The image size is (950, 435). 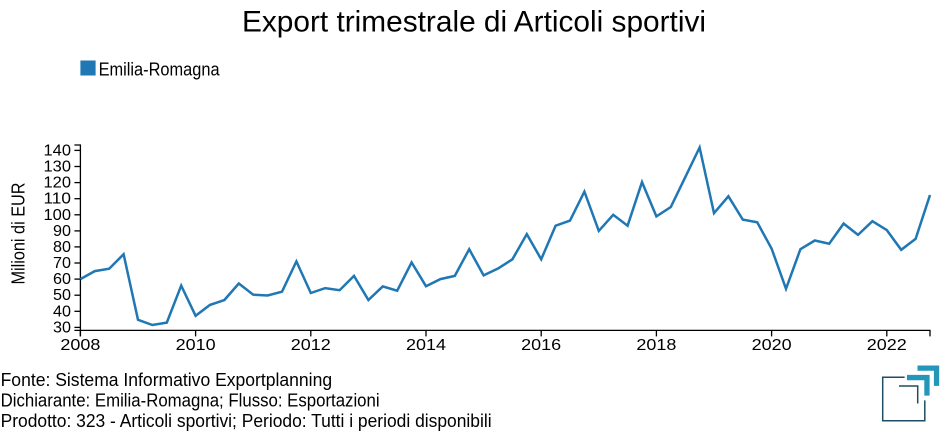 I want to click on svg-text: Milioni di EUR, so click(x=18, y=234).